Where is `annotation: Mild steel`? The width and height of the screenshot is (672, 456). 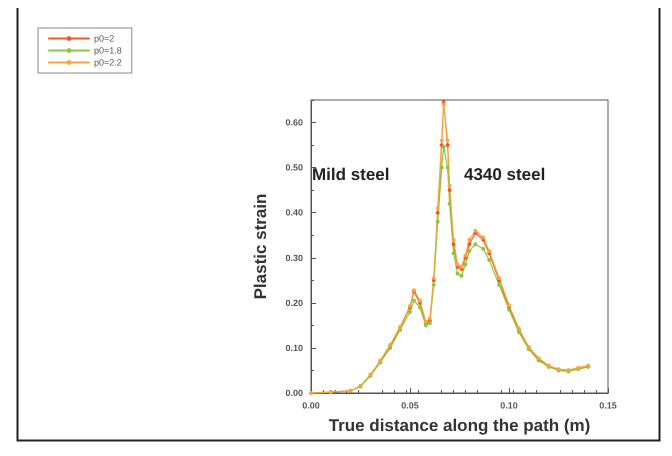
annotation: Mild steel is located at coordinates (351, 174).